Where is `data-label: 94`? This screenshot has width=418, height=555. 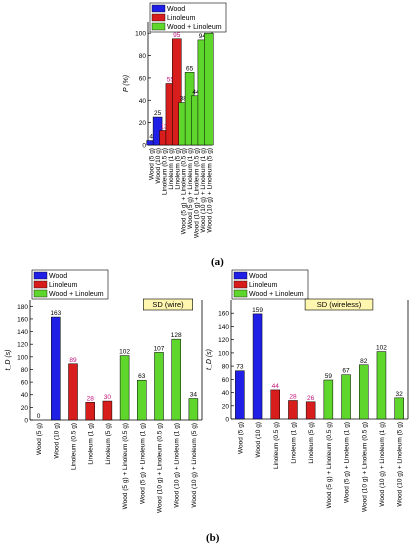 data-label: 94 is located at coordinates (203, 36).